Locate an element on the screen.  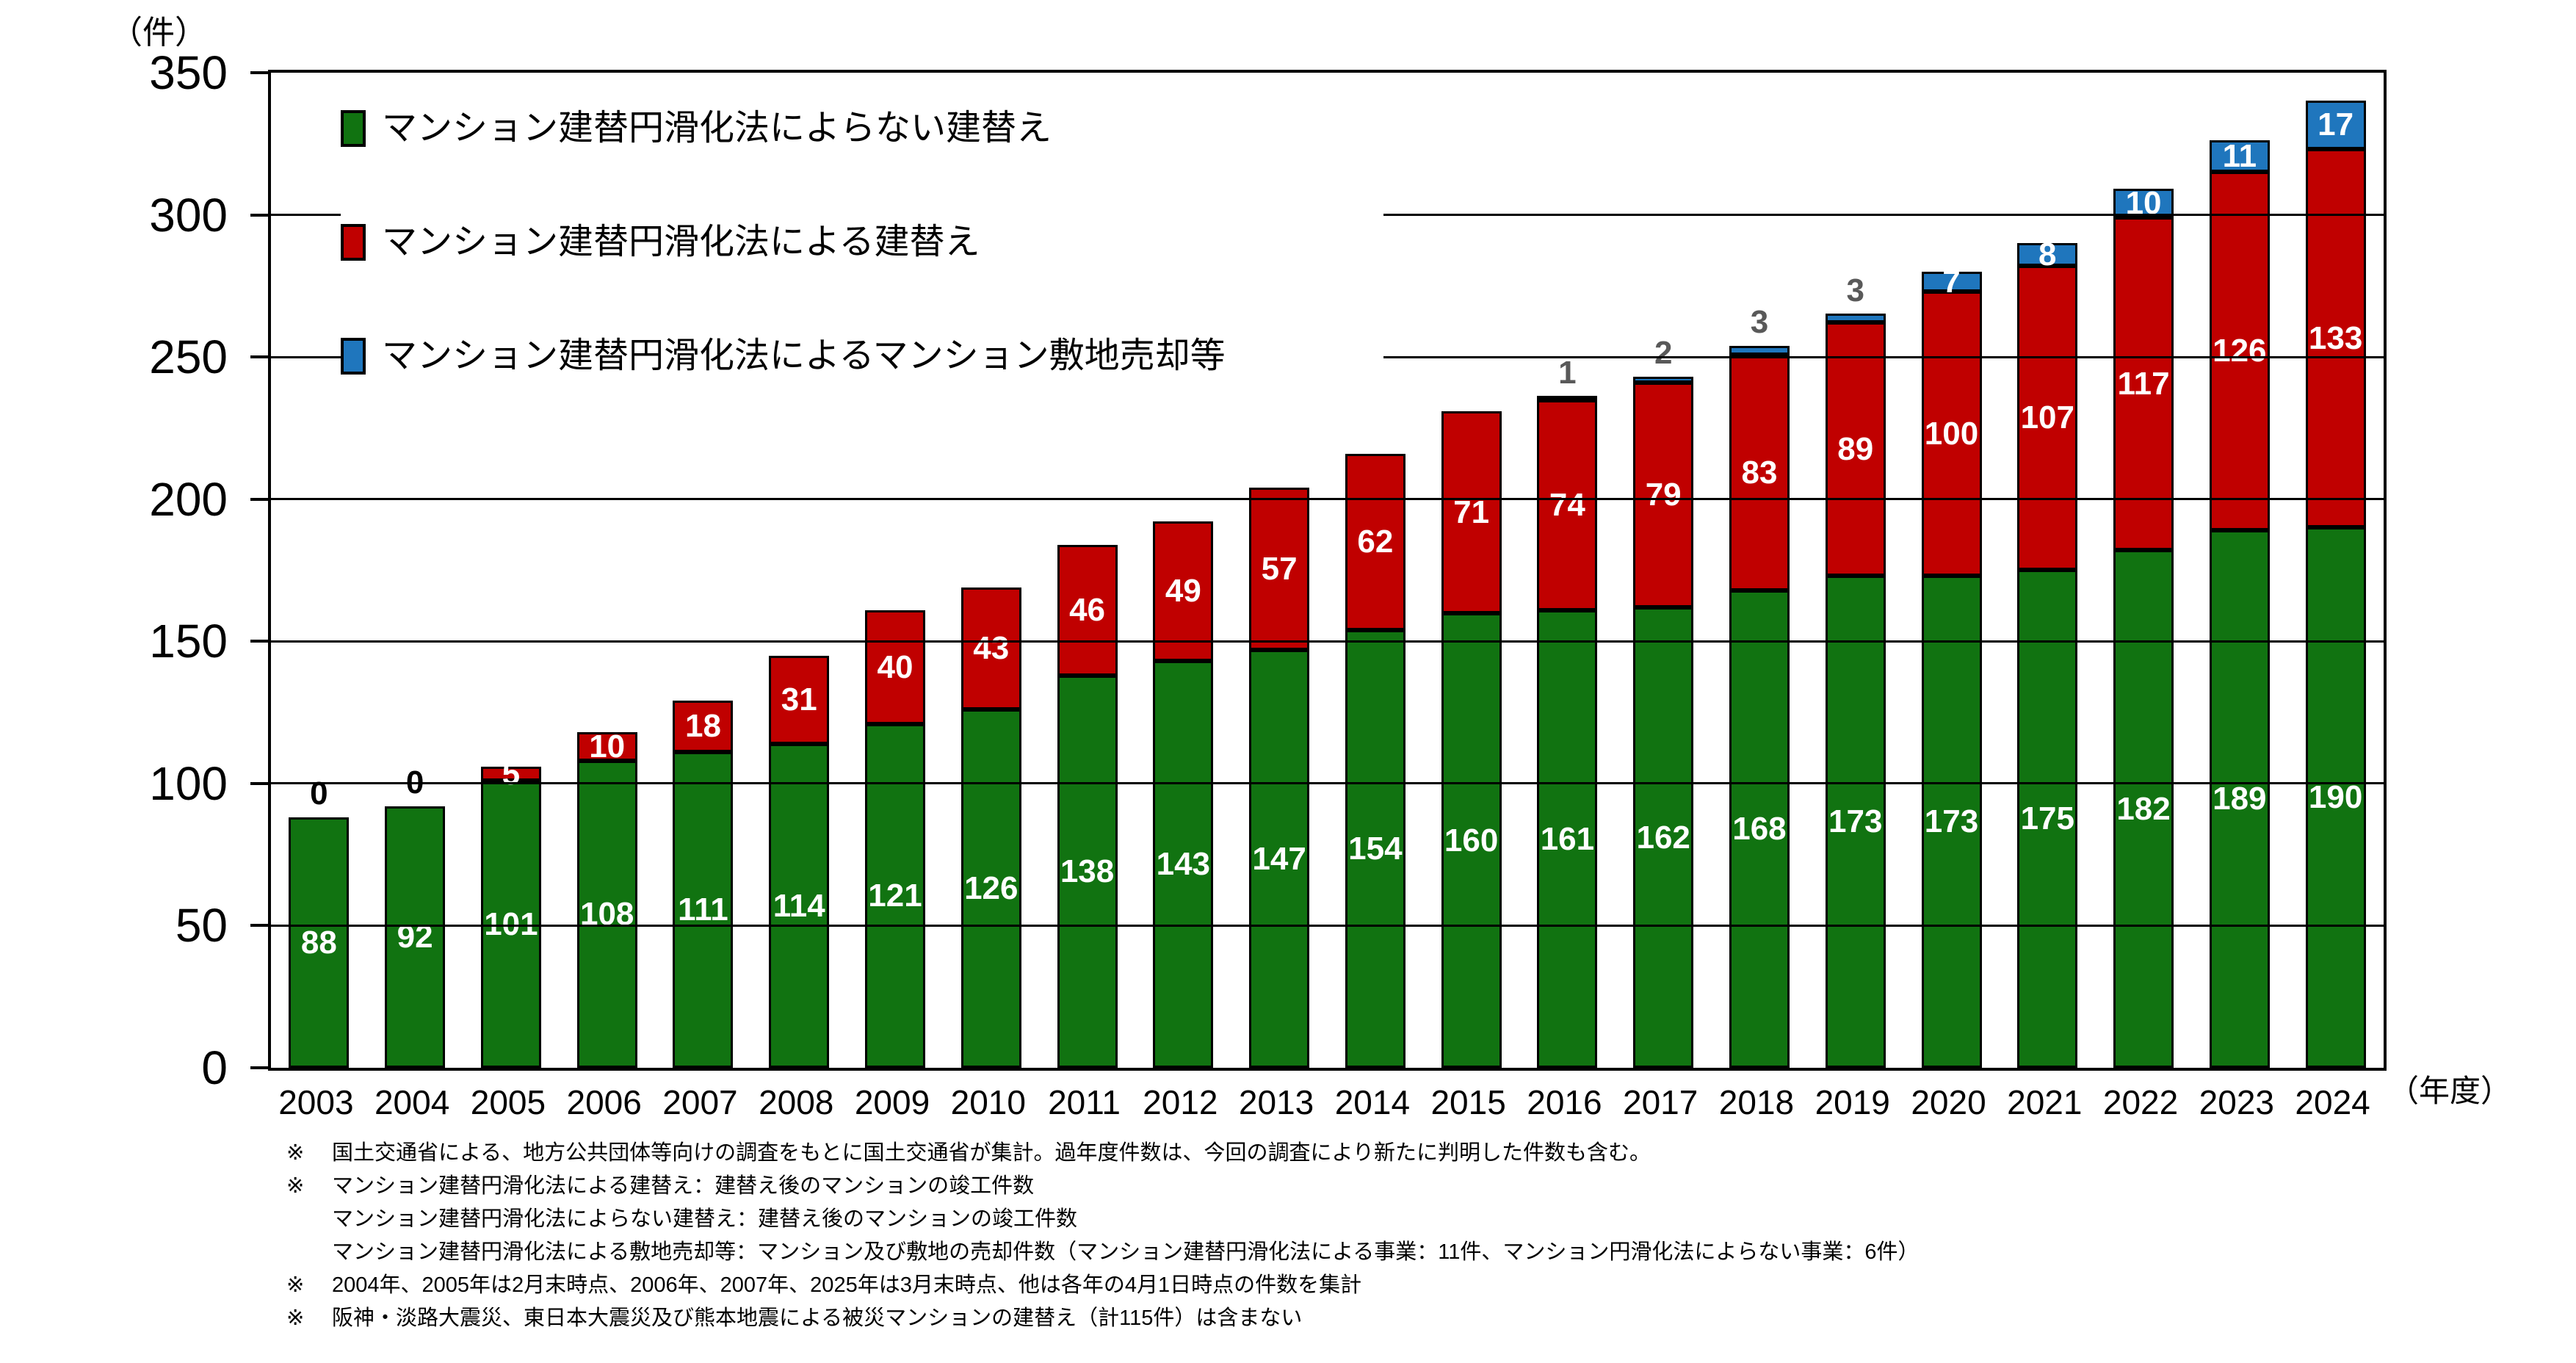
bar-value-label: 74 is located at coordinates (1567, 505).